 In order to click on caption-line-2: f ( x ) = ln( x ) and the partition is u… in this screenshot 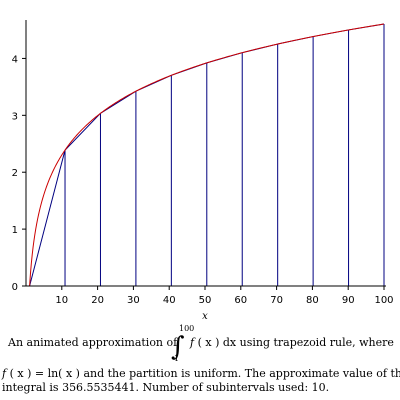, I will do `click(201, 374)`.